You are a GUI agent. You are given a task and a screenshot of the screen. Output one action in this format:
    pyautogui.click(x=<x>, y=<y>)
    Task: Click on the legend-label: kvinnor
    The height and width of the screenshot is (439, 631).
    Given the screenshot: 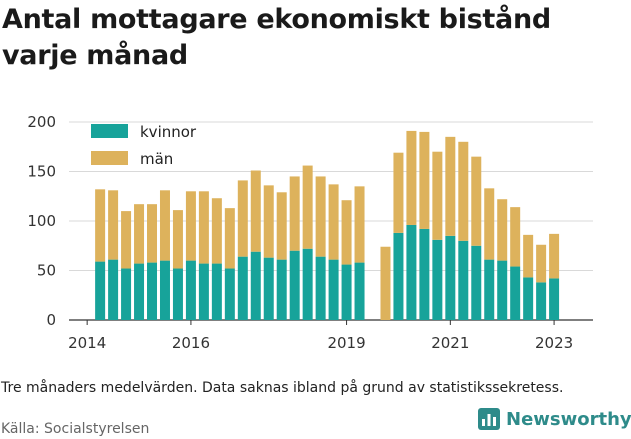 What is the action you would take?
    pyautogui.click(x=168, y=132)
    